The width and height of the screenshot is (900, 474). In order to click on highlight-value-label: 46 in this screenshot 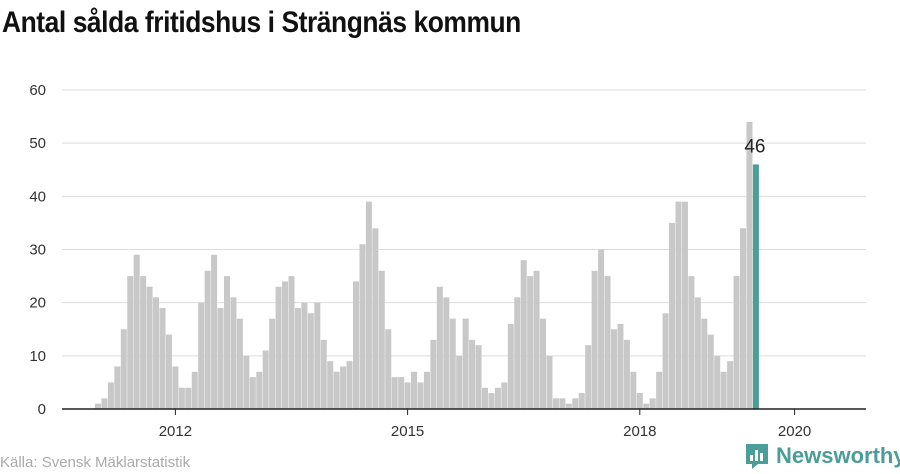, I will do `click(754, 146)`.